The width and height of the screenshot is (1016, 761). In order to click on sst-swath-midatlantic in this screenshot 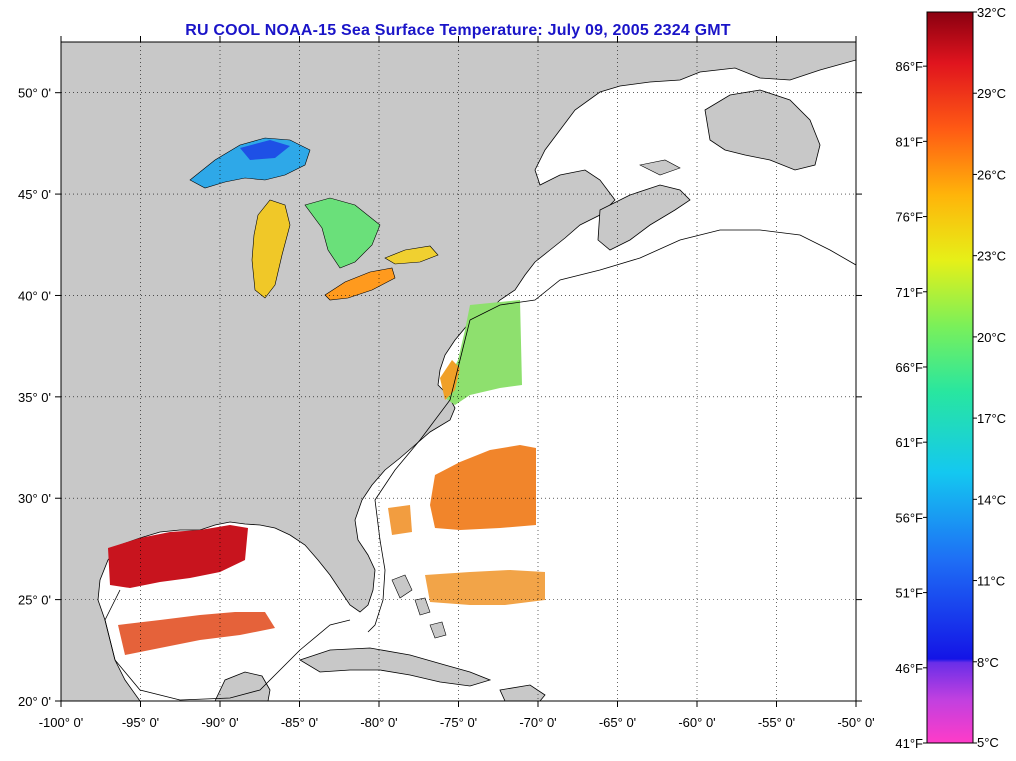, I will do `click(483, 352)`.